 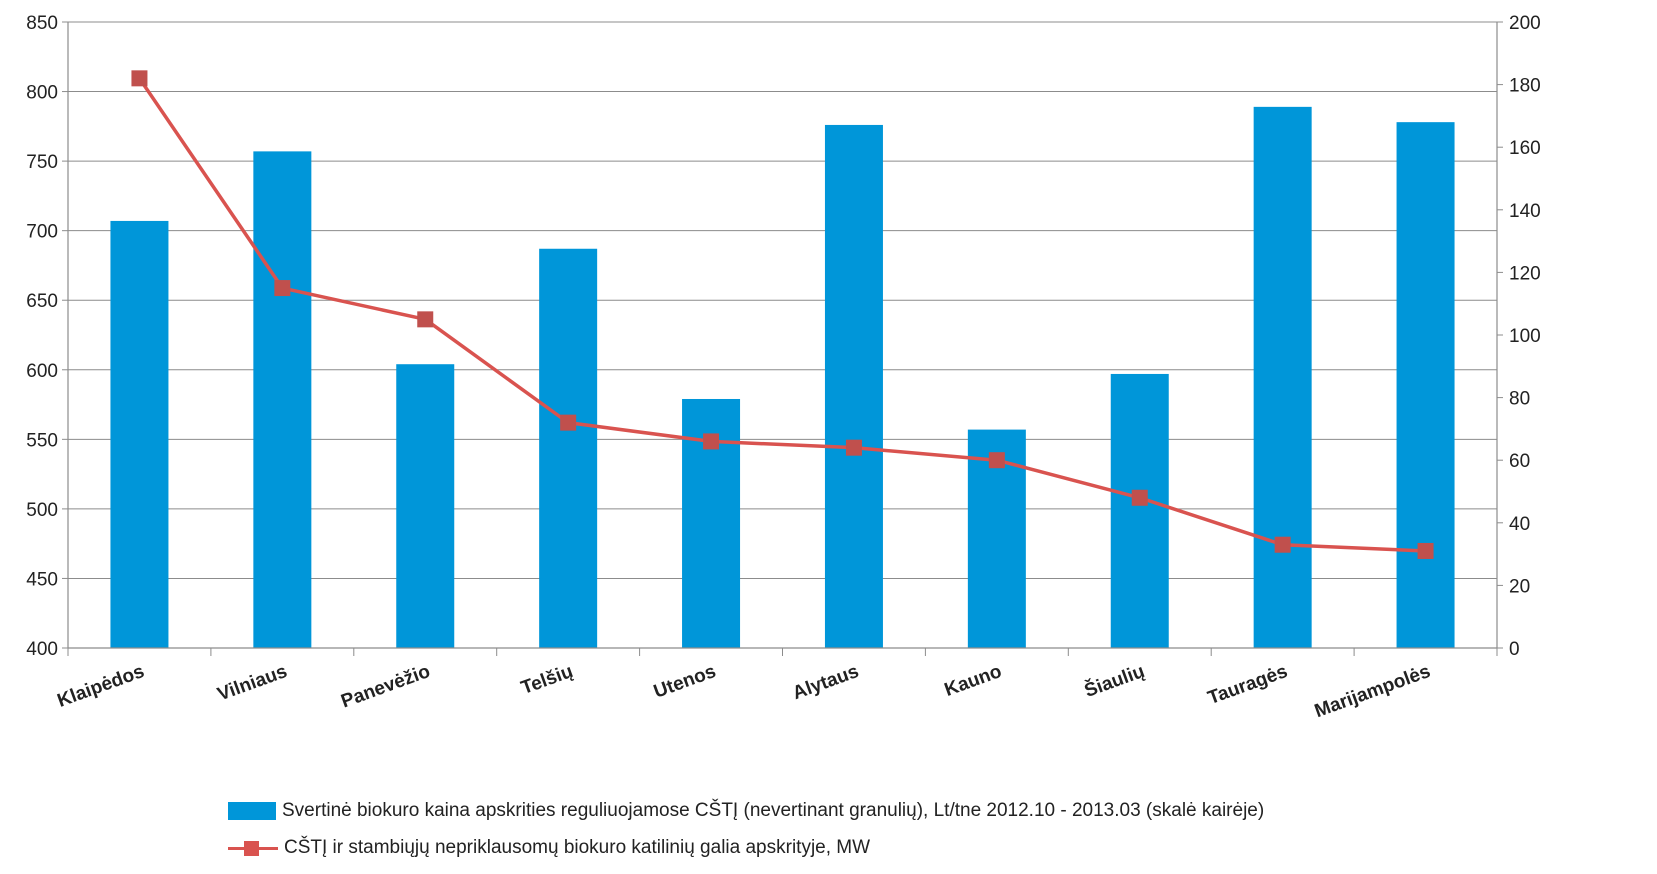 What do you see at coordinates (42, 649) in the screenshot?
I see `left-tick-label: 400` at bounding box center [42, 649].